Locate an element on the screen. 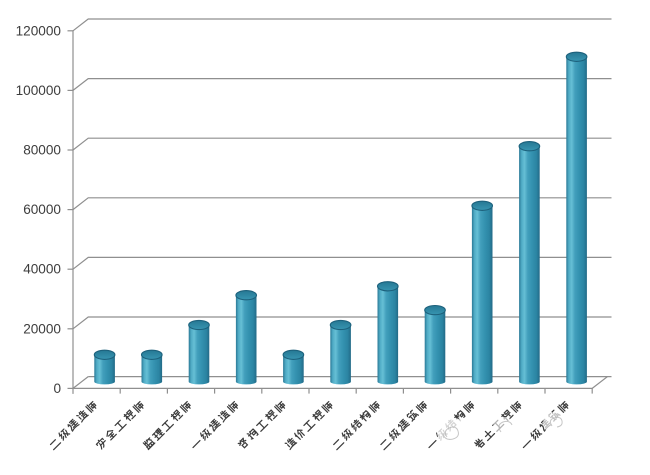 This screenshot has width=650, height=475. svg-text: 120000 is located at coordinates (39, 30).